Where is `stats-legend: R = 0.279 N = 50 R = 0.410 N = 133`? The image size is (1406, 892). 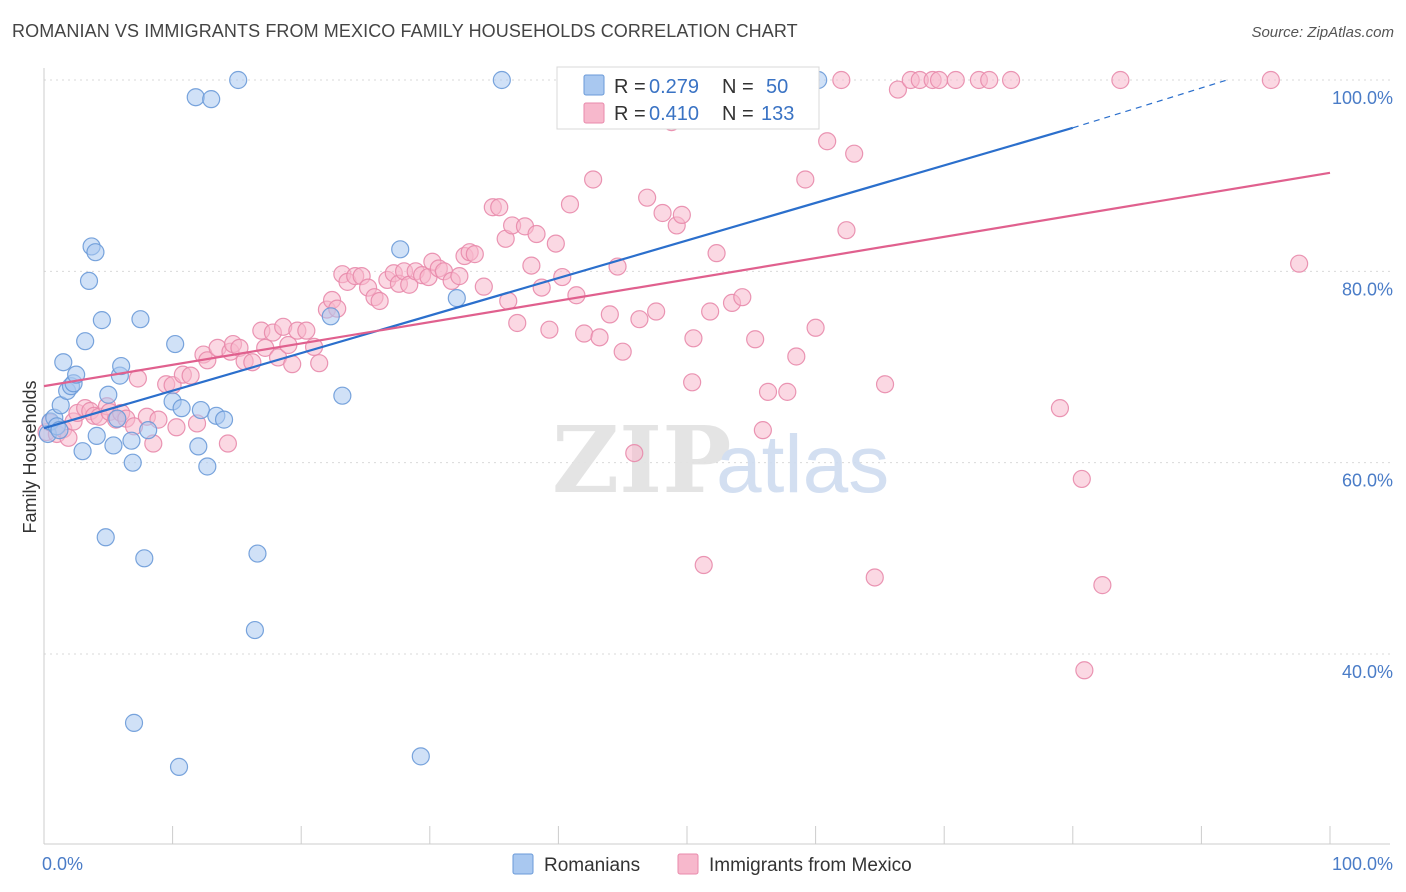 stats-legend: R = 0.279 N = 50 R = 0.410 N = 133 is located at coordinates (688, 98).